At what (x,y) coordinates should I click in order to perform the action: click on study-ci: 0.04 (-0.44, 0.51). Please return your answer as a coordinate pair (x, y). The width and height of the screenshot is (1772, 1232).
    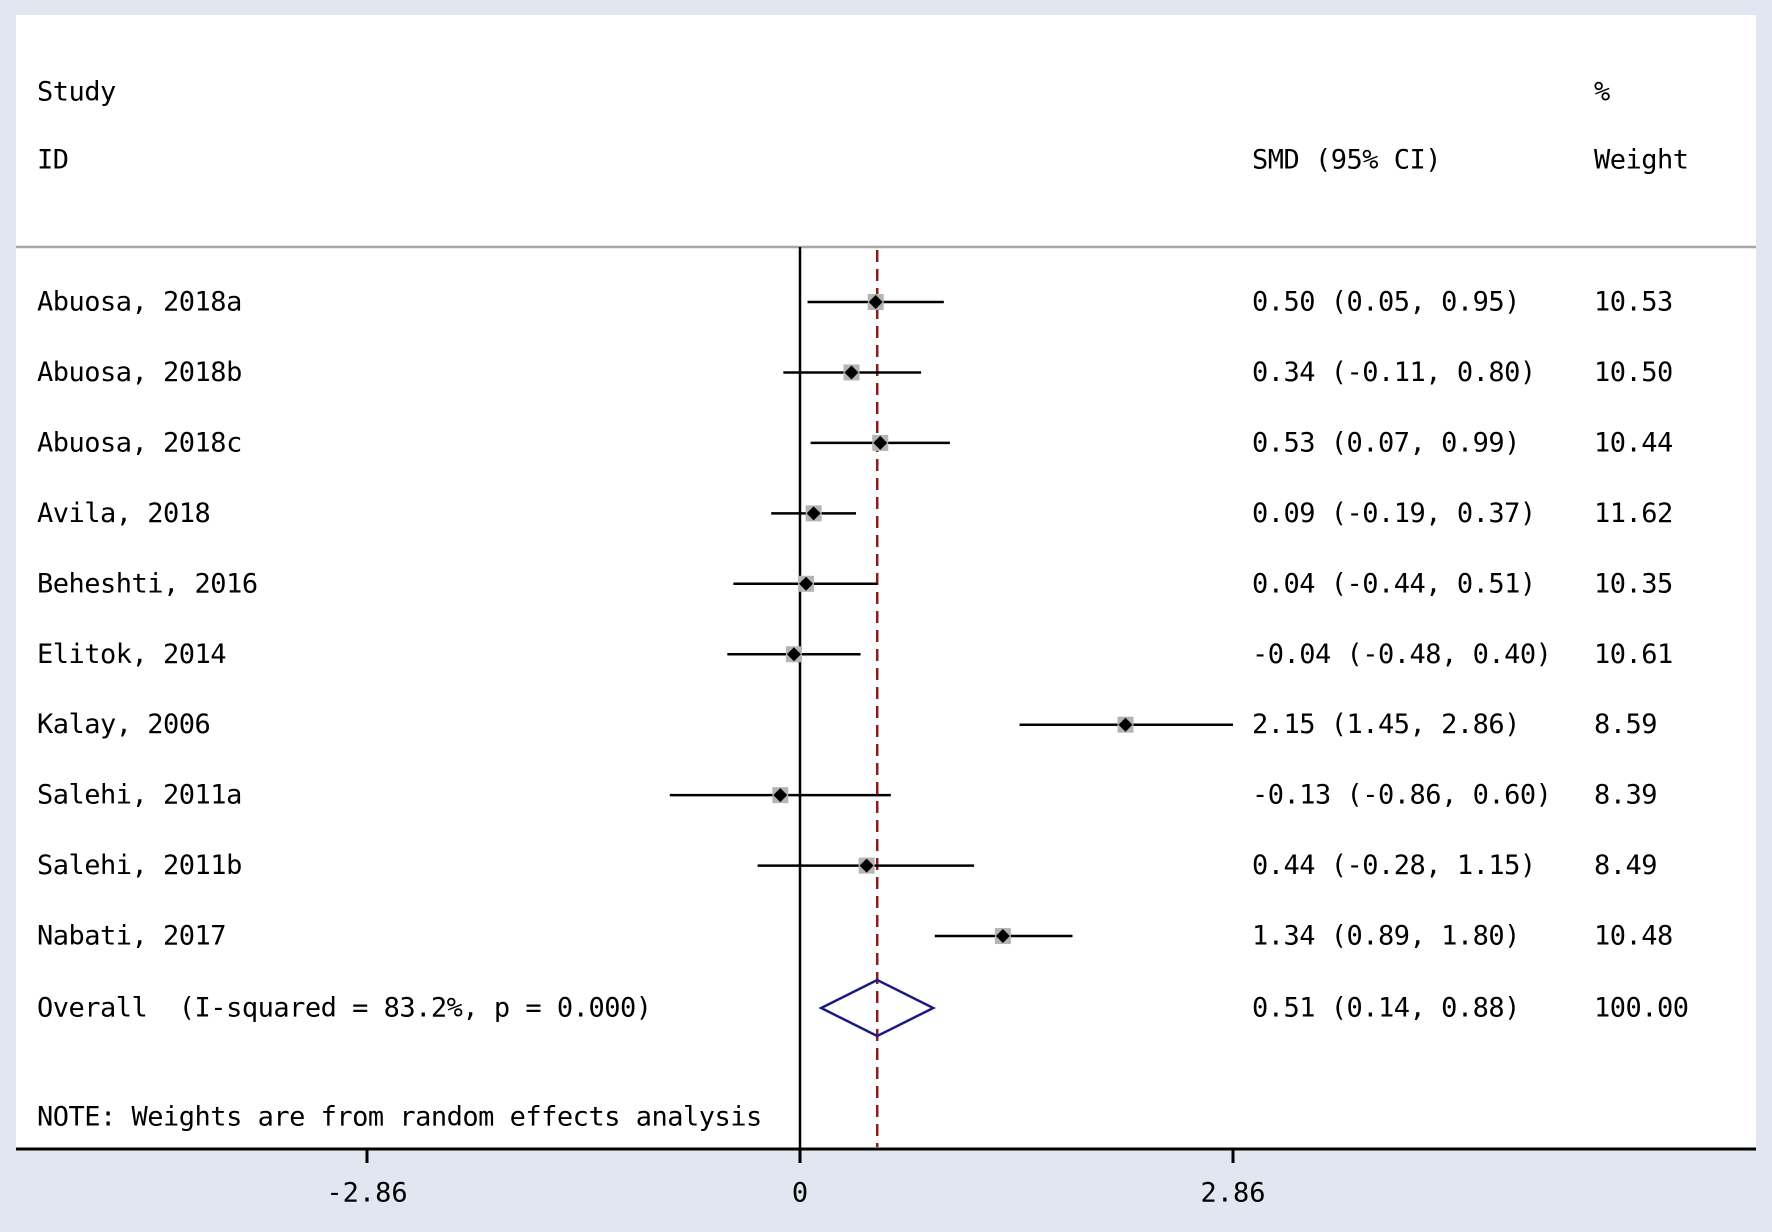
    Looking at the image, I should click on (1394, 583).